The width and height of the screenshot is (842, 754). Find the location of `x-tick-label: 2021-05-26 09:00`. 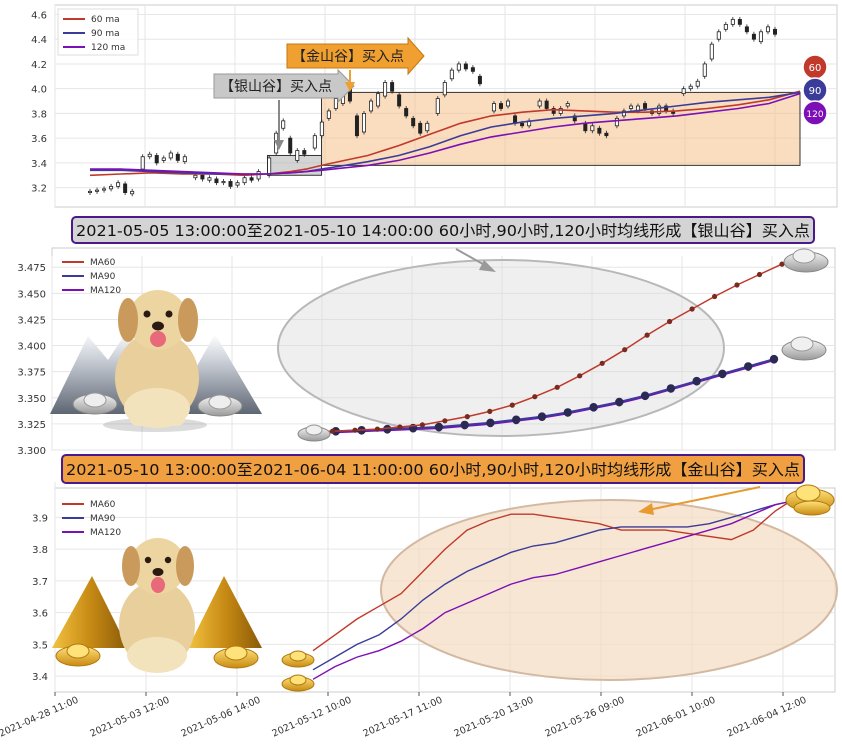

x-tick-label: 2021-05-26 09:00 is located at coordinates (585, 717).